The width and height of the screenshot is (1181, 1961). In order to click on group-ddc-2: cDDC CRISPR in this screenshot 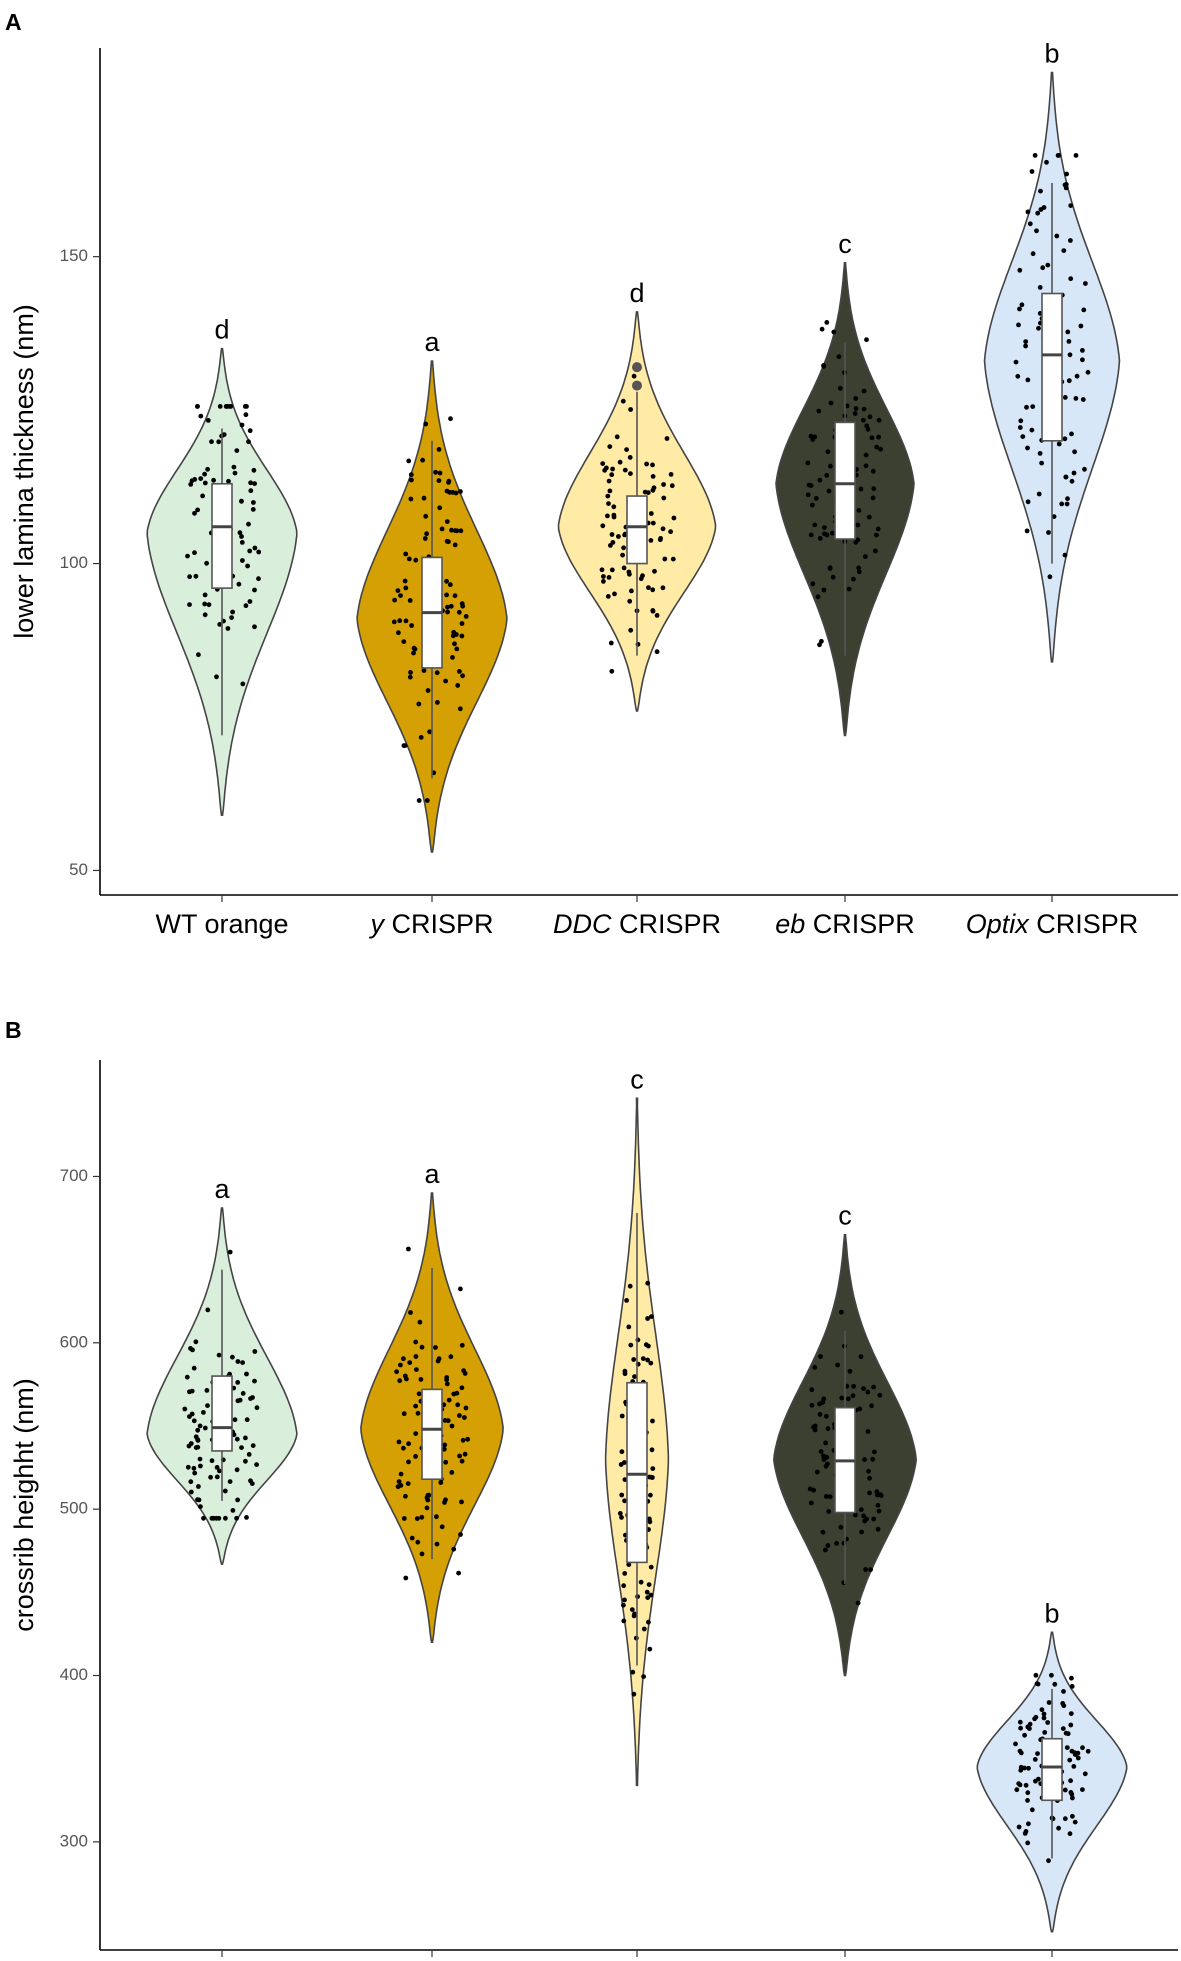, I will do `click(637, 1510)`.